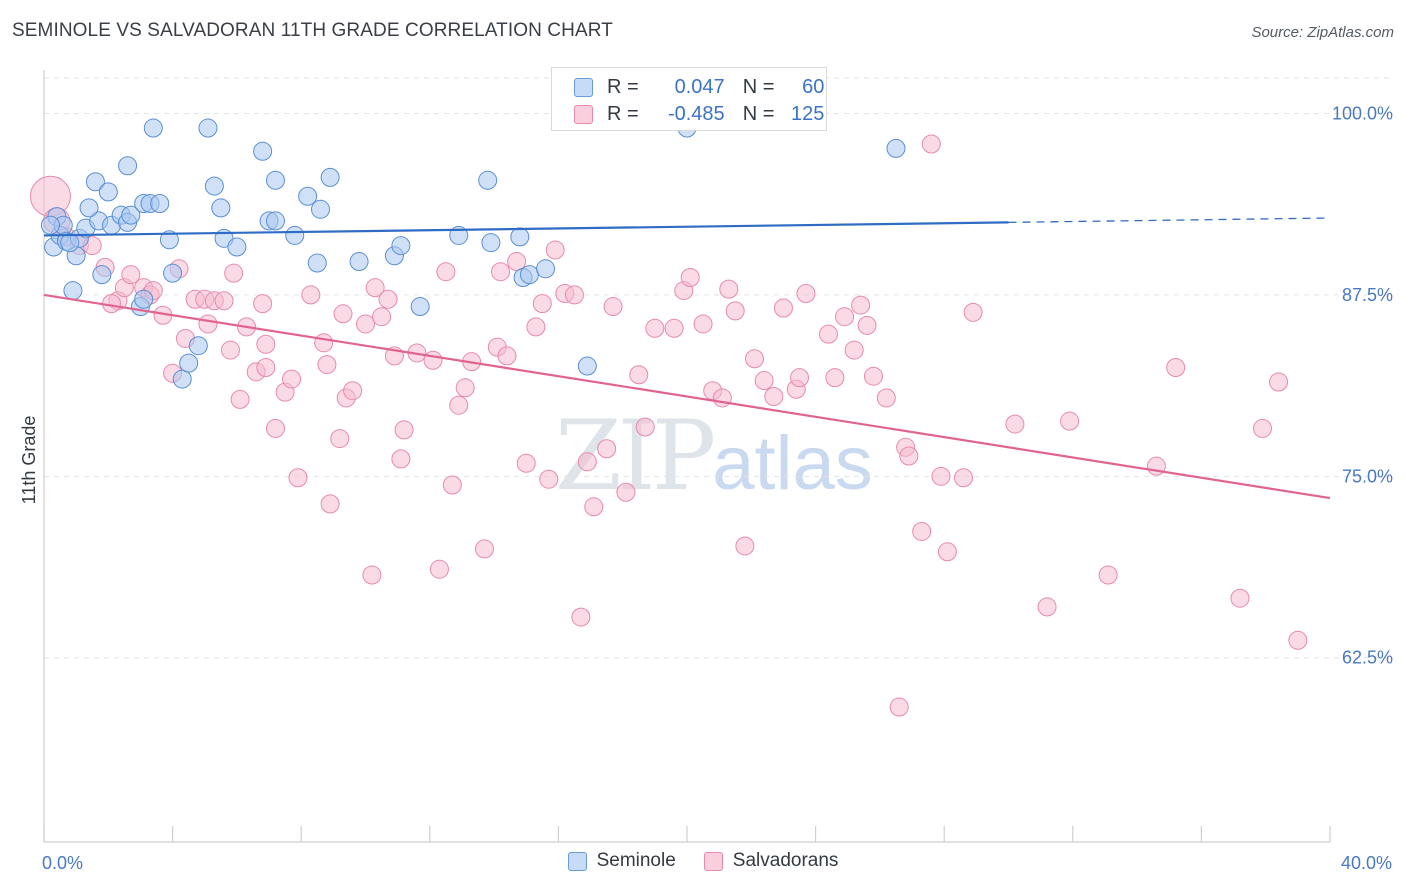 The height and width of the screenshot is (892, 1406). Describe the element at coordinates (583, 87) in the screenshot. I see `seminole-swatch` at that location.